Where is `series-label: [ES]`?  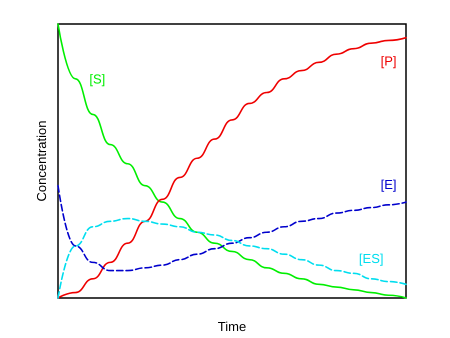
series-label: [ES] is located at coordinates (371, 258).